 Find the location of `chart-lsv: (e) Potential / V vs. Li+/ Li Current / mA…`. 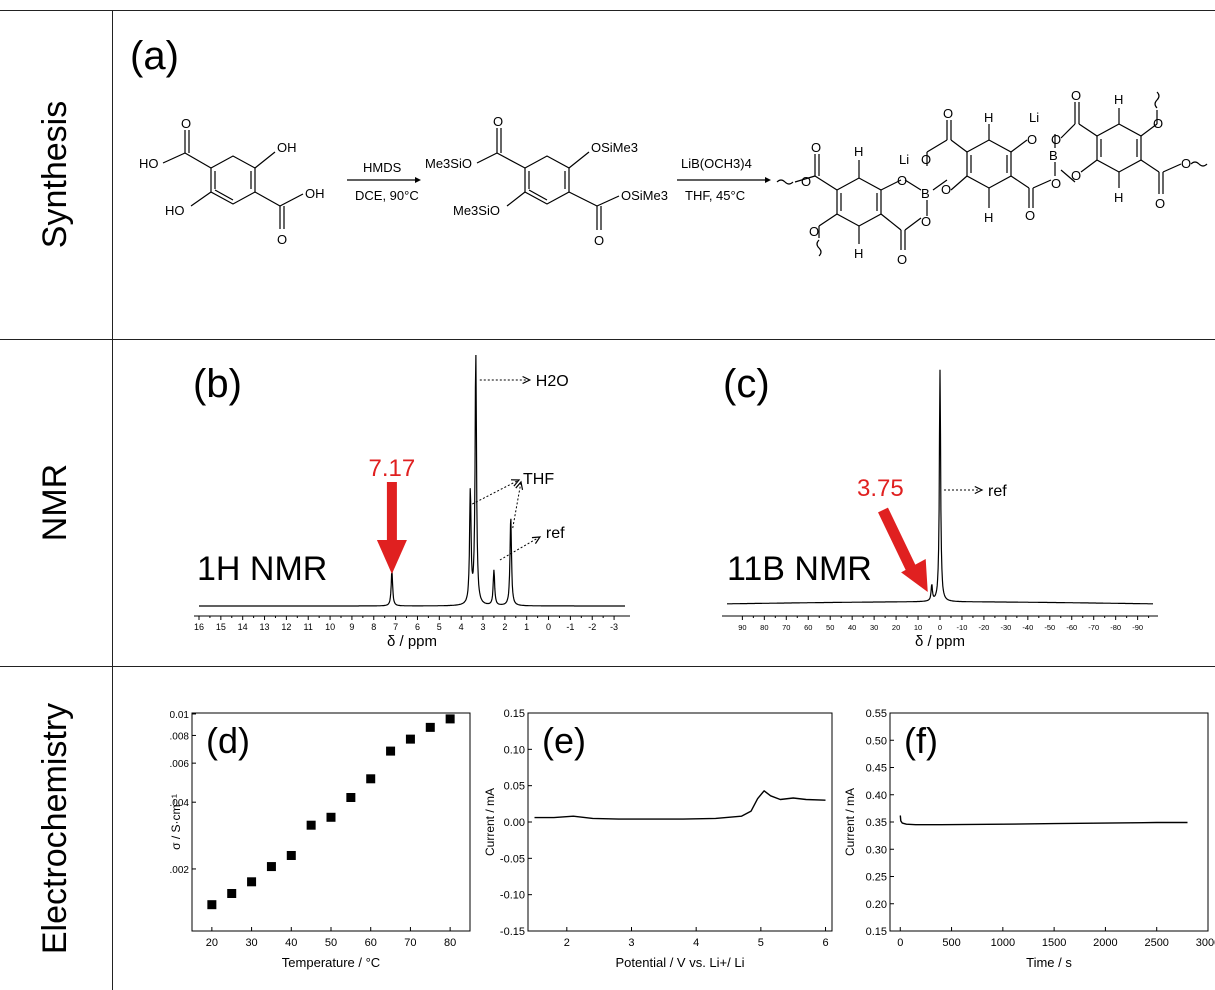

chart-lsv: (e) Potential / V vs. Li+/ Li Current / mA… is located at coordinates (658, 839).